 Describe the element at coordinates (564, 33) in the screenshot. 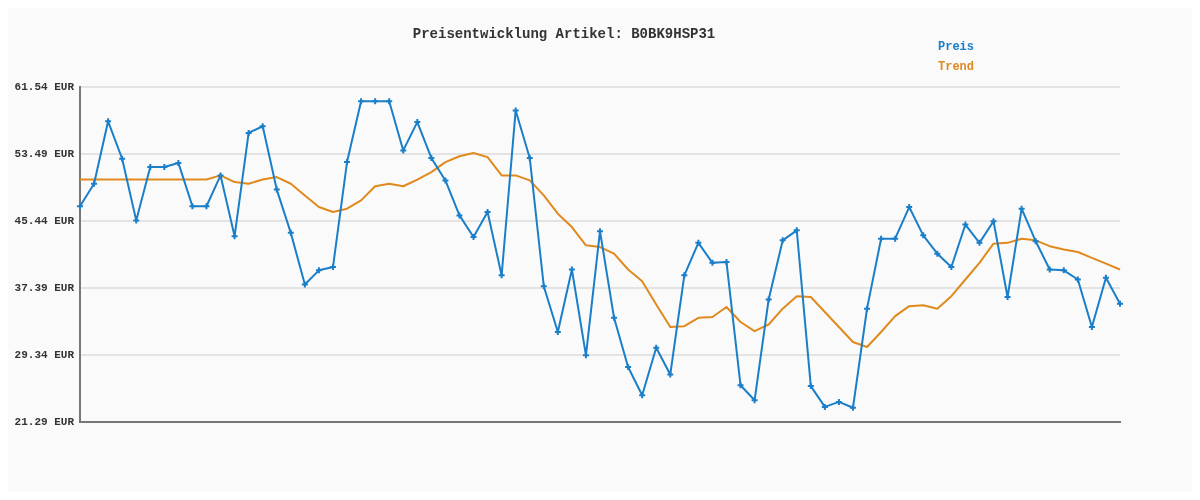

I see `chart-title: Preisentwicklung Artikel: B0BK9HSP31` at that location.